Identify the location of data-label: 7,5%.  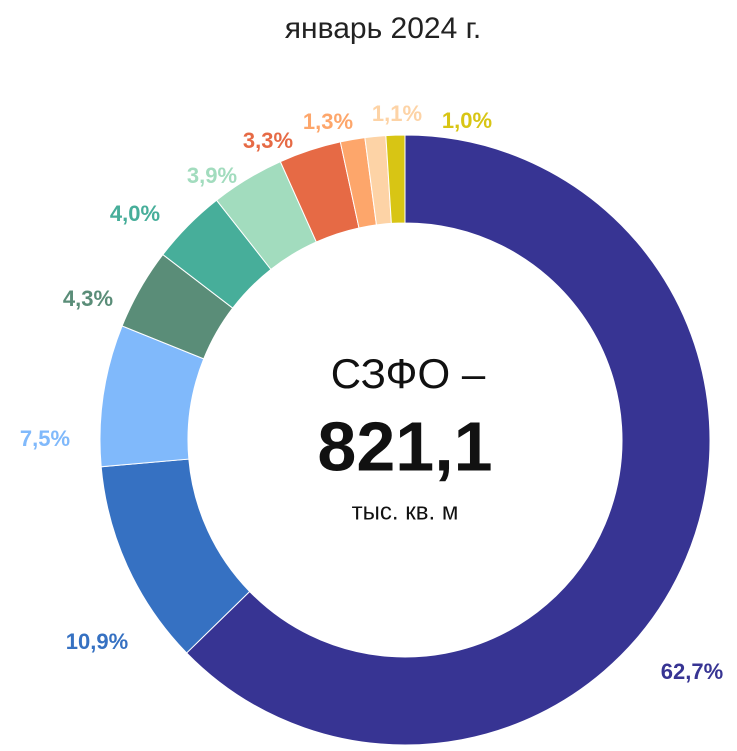
(45, 438).